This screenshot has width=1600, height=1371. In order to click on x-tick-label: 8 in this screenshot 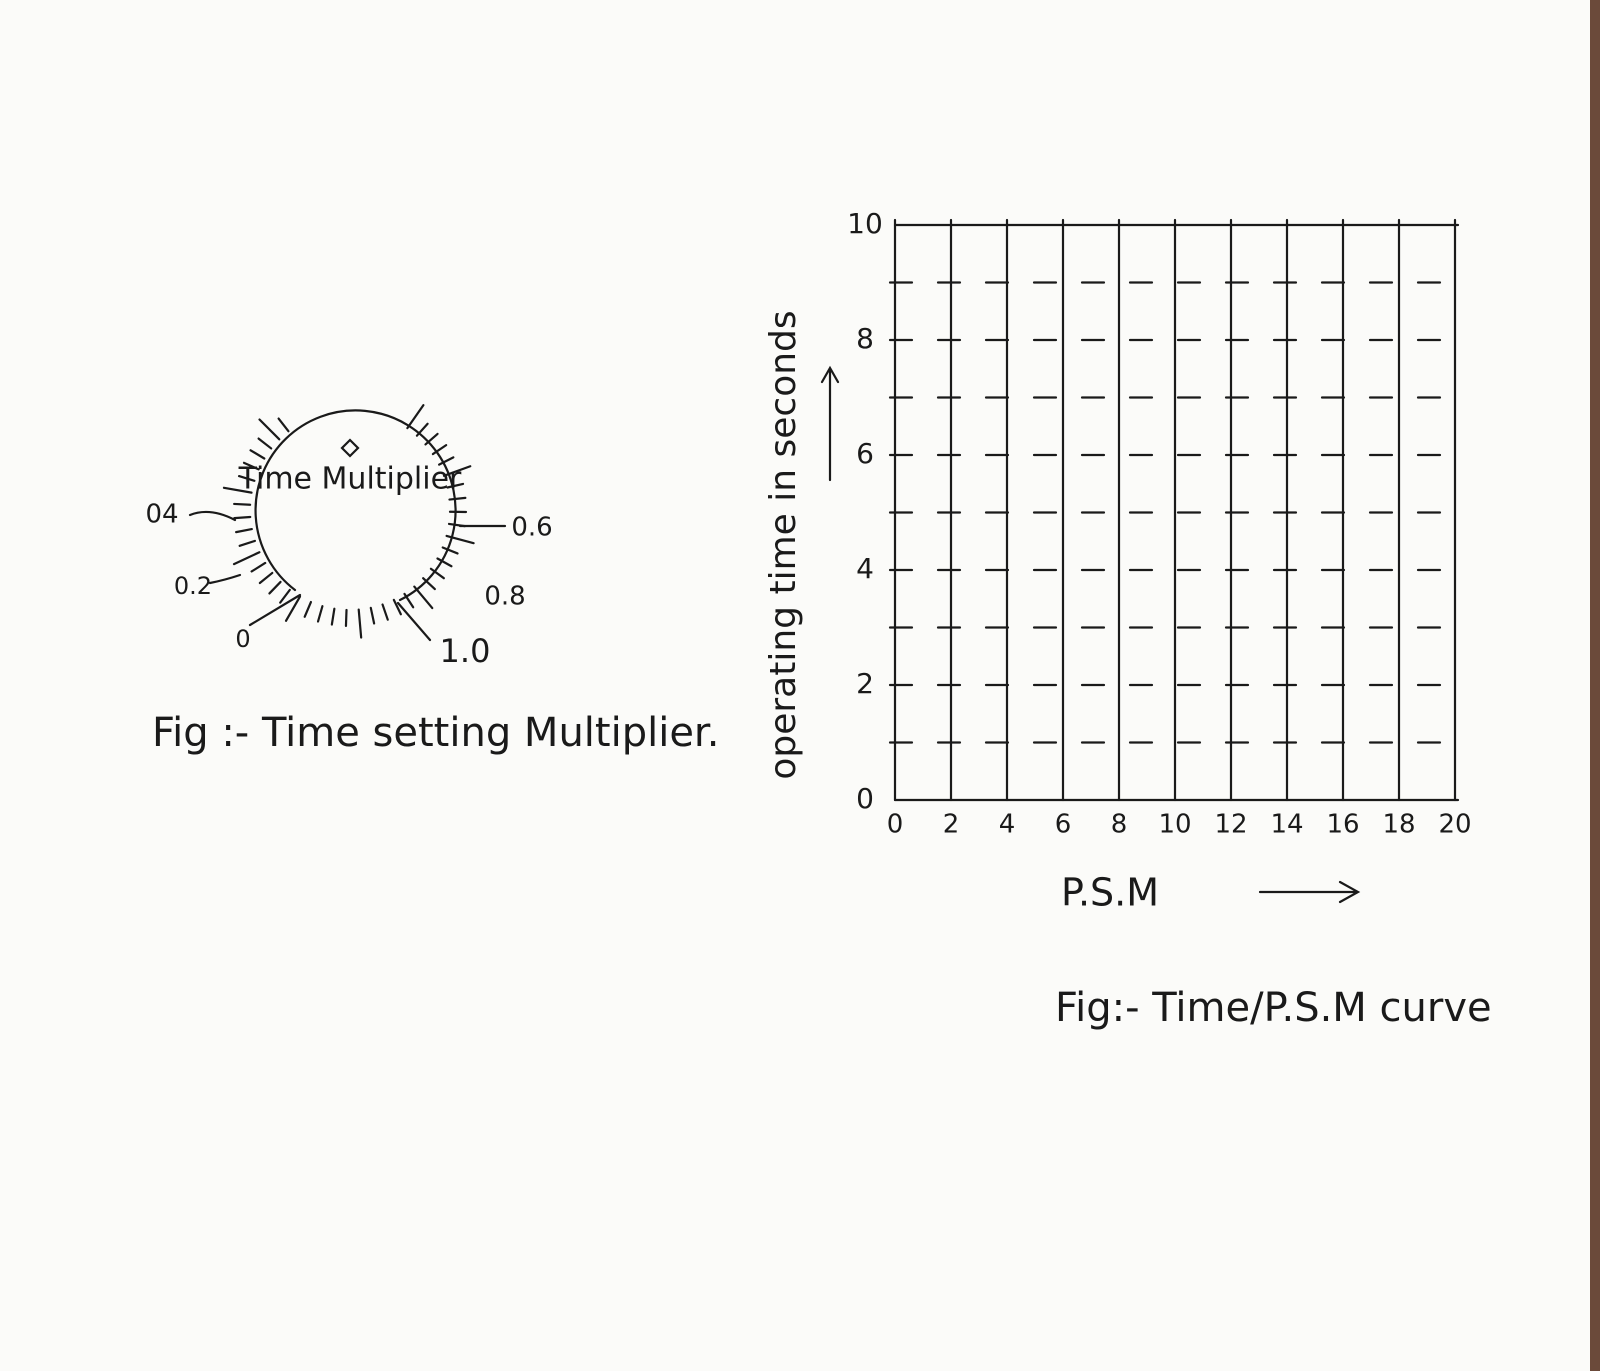, I will do `click(1119, 825)`.